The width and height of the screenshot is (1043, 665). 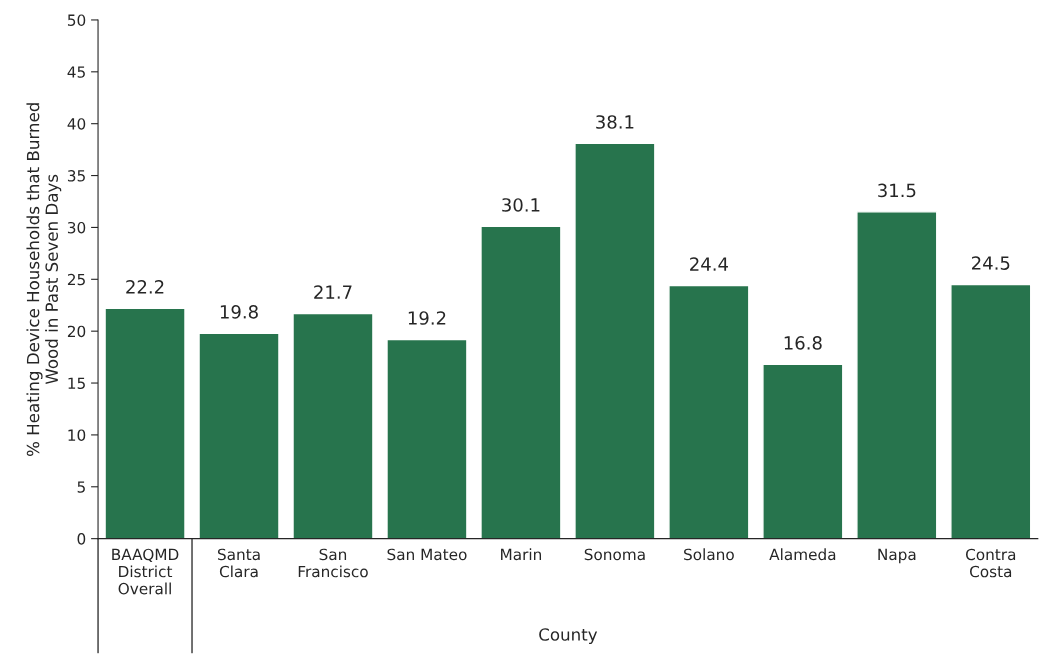 I want to click on data-label: 19.8, so click(x=239, y=311).